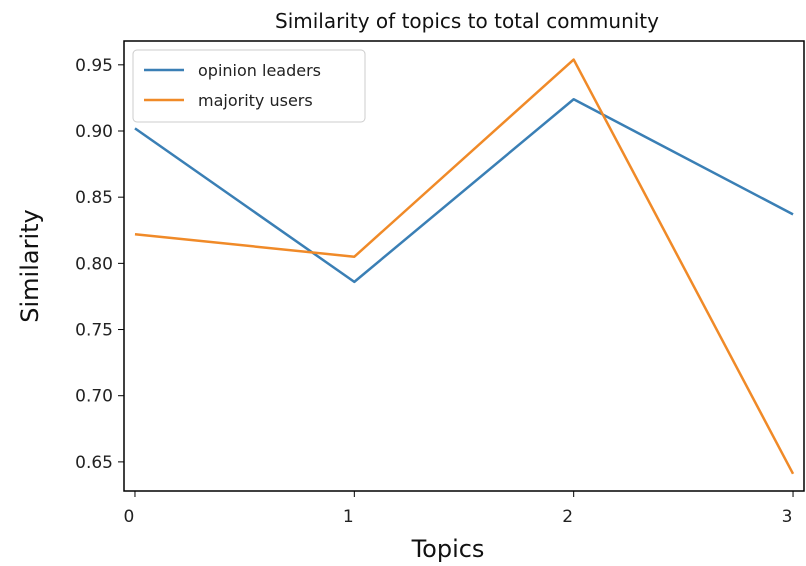 The width and height of the screenshot is (806, 566). I want to click on y-tick-label: 0.90, so click(94, 132).